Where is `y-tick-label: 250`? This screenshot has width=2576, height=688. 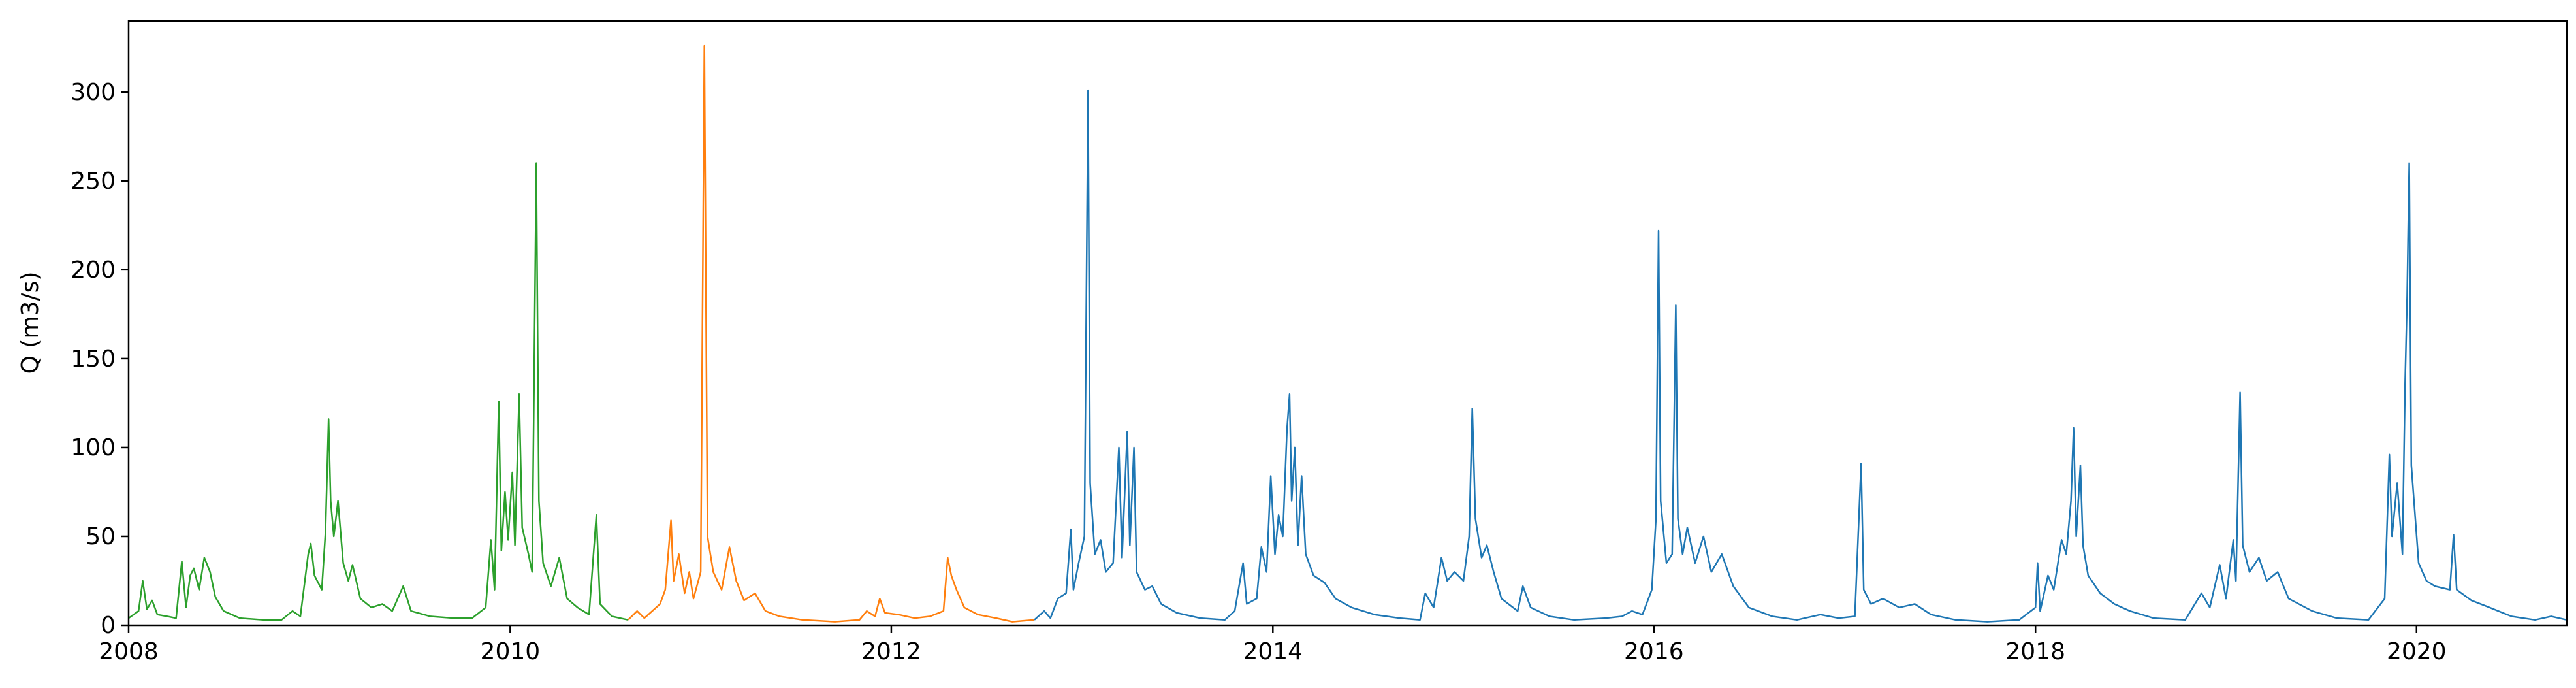
y-tick-label: 250 is located at coordinates (94, 181).